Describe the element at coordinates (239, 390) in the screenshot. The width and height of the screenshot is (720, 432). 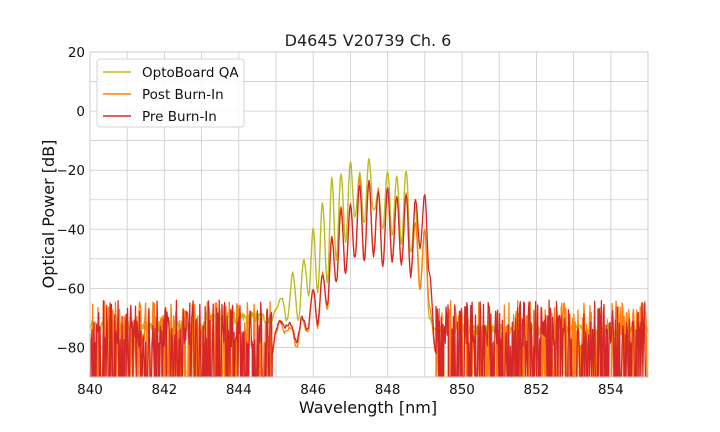
I see `x-tick-label: 844` at that location.